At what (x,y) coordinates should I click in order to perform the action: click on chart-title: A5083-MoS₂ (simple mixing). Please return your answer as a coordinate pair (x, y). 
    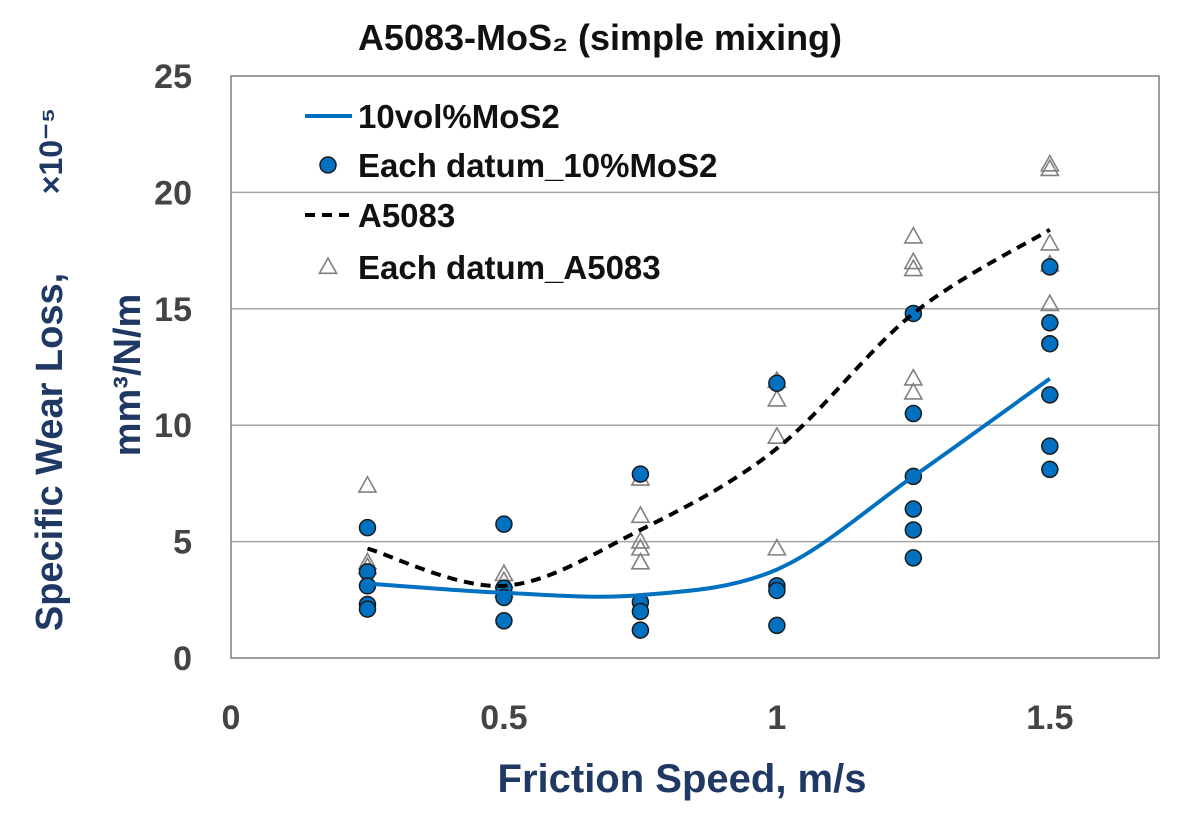
    Looking at the image, I should click on (600, 37).